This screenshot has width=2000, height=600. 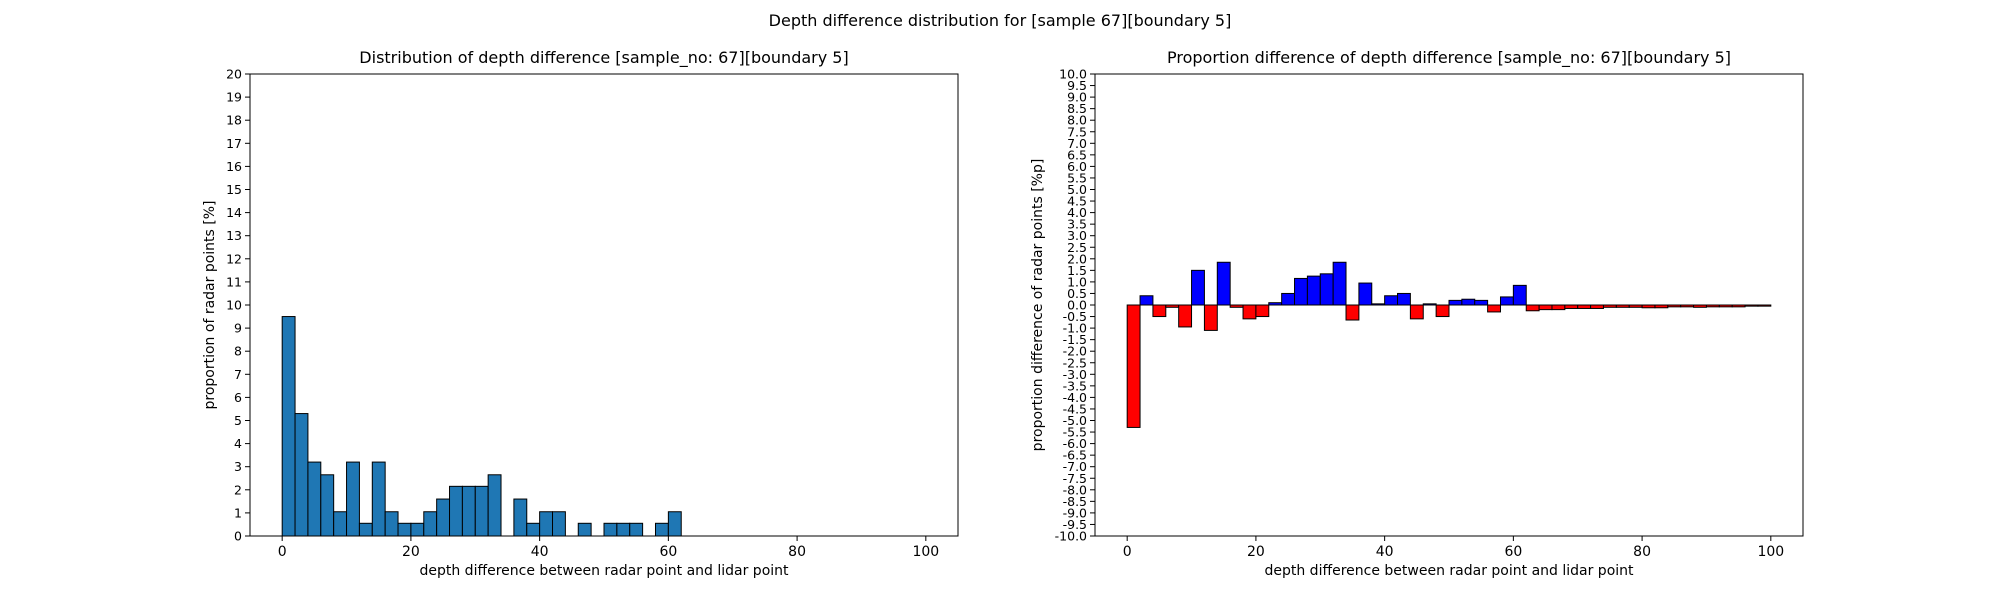 I want to click on right-chart-ytick-label: -2.0, so click(x=1075, y=351).